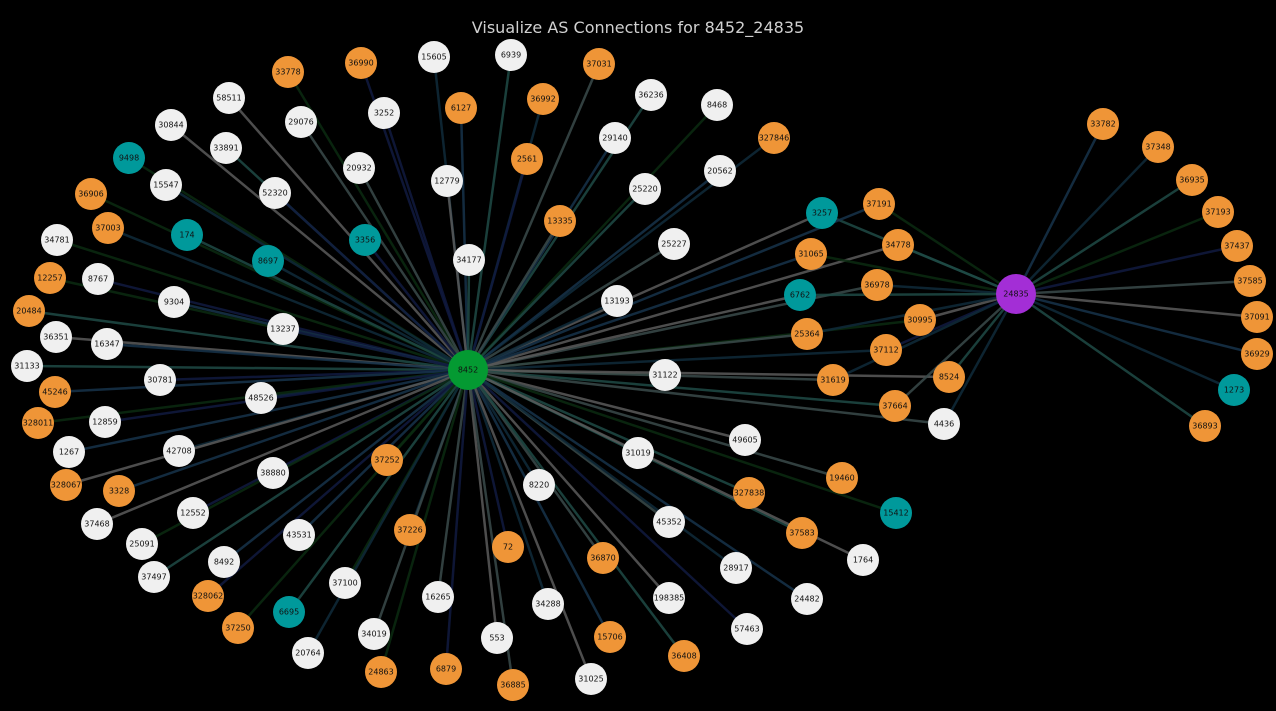 This screenshot has height=711, width=1276. Describe the element at coordinates (895, 406) in the screenshot. I see `node-37664: 37664` at that location.